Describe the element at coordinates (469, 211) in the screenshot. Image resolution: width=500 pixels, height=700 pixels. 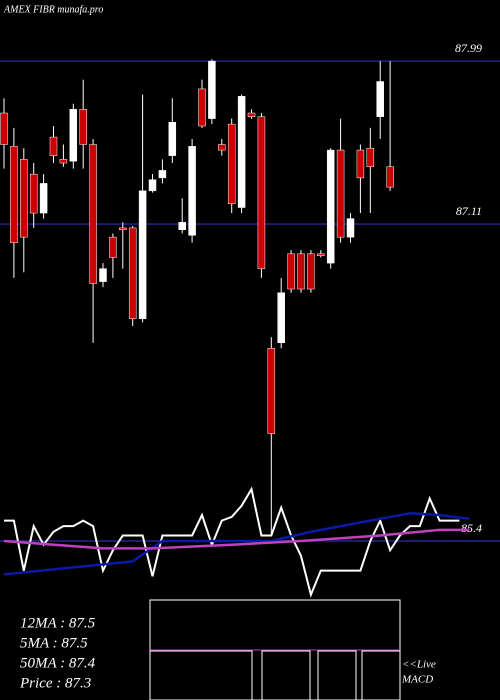
I see `y-tick-label: 87.11` at that location.